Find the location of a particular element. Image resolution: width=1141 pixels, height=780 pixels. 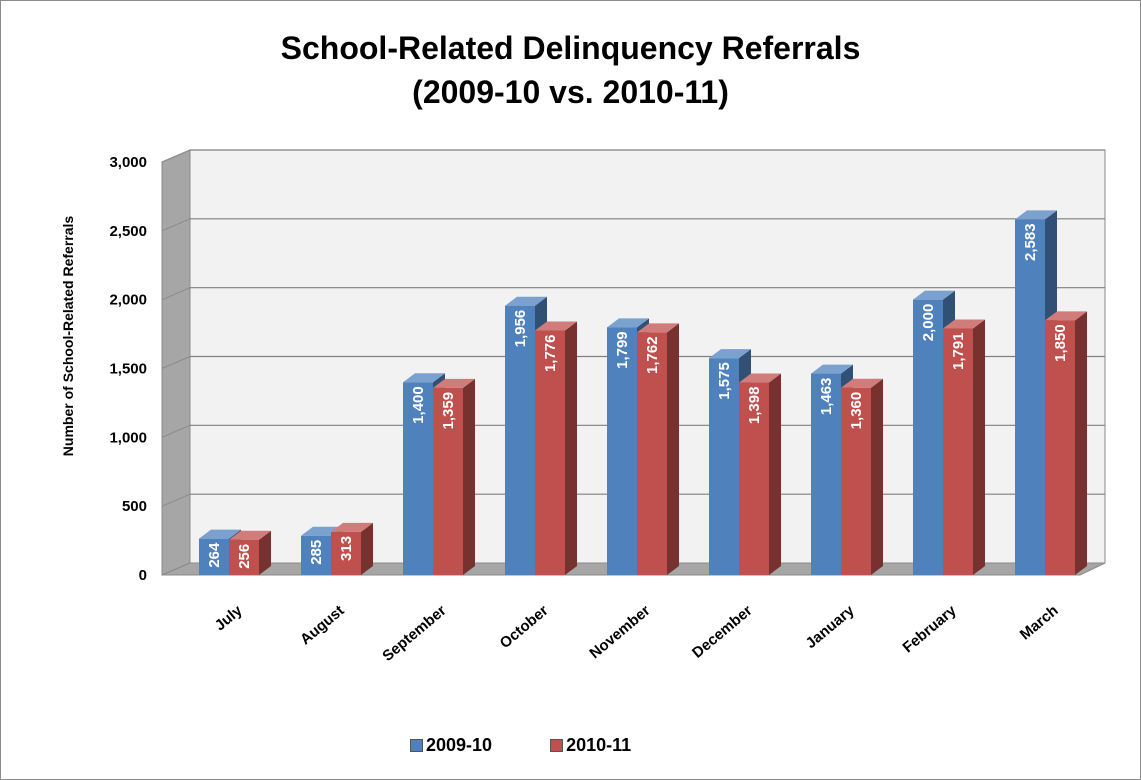

legend-label-series-1: 2009-10 is located at coordinates (459, 744).